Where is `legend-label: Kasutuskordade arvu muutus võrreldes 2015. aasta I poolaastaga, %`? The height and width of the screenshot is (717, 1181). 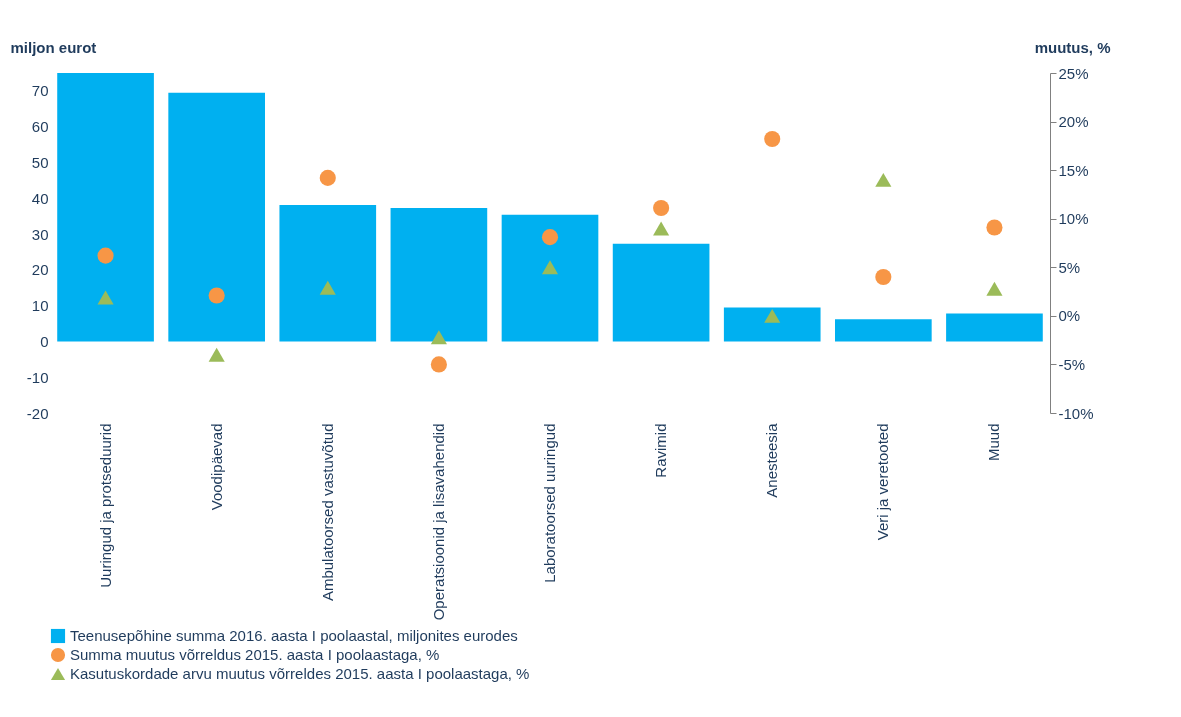
legend-label: Kasutuskordade arvu muutus võrreldes 2015. aasta I poolaastaga, % is located at coordinates (300, 673).